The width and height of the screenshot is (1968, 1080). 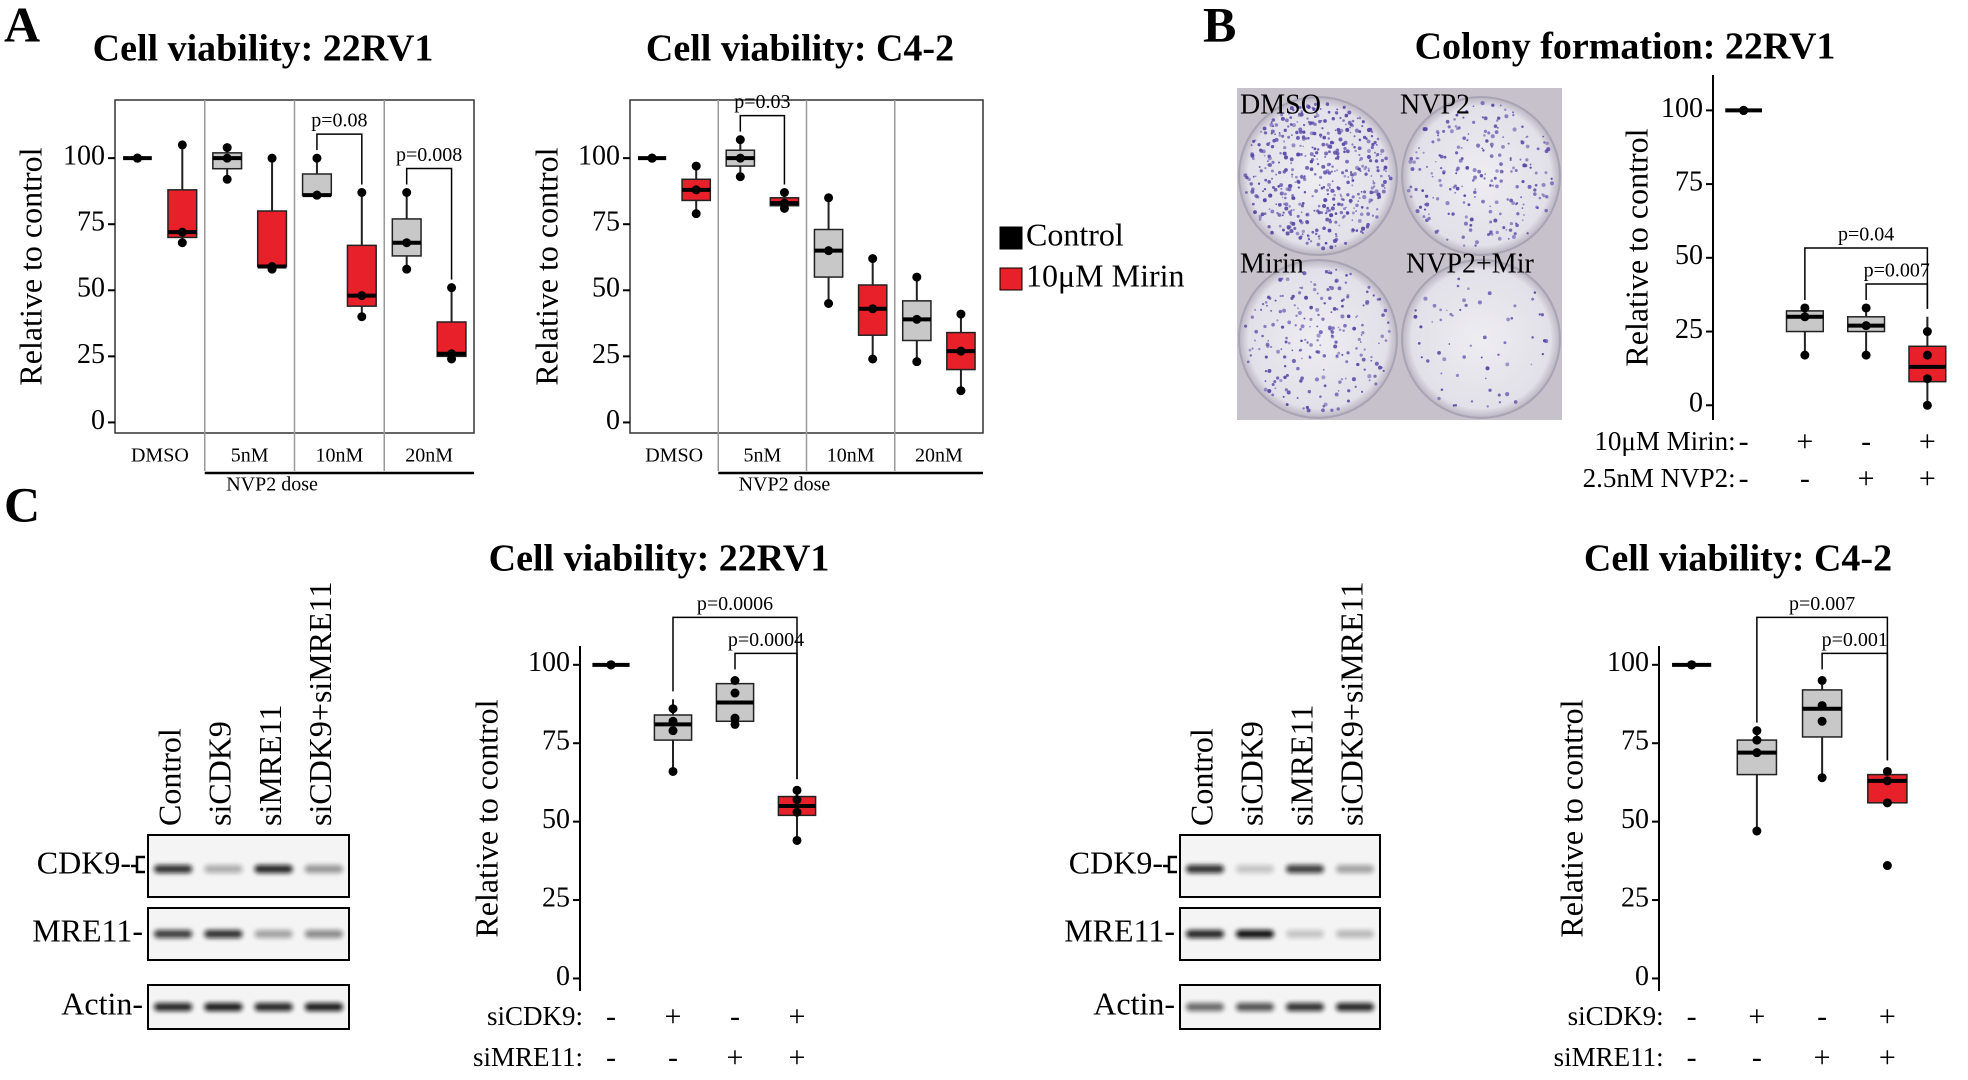 I want to click on row-value: +, so click(x=1804, y=441).